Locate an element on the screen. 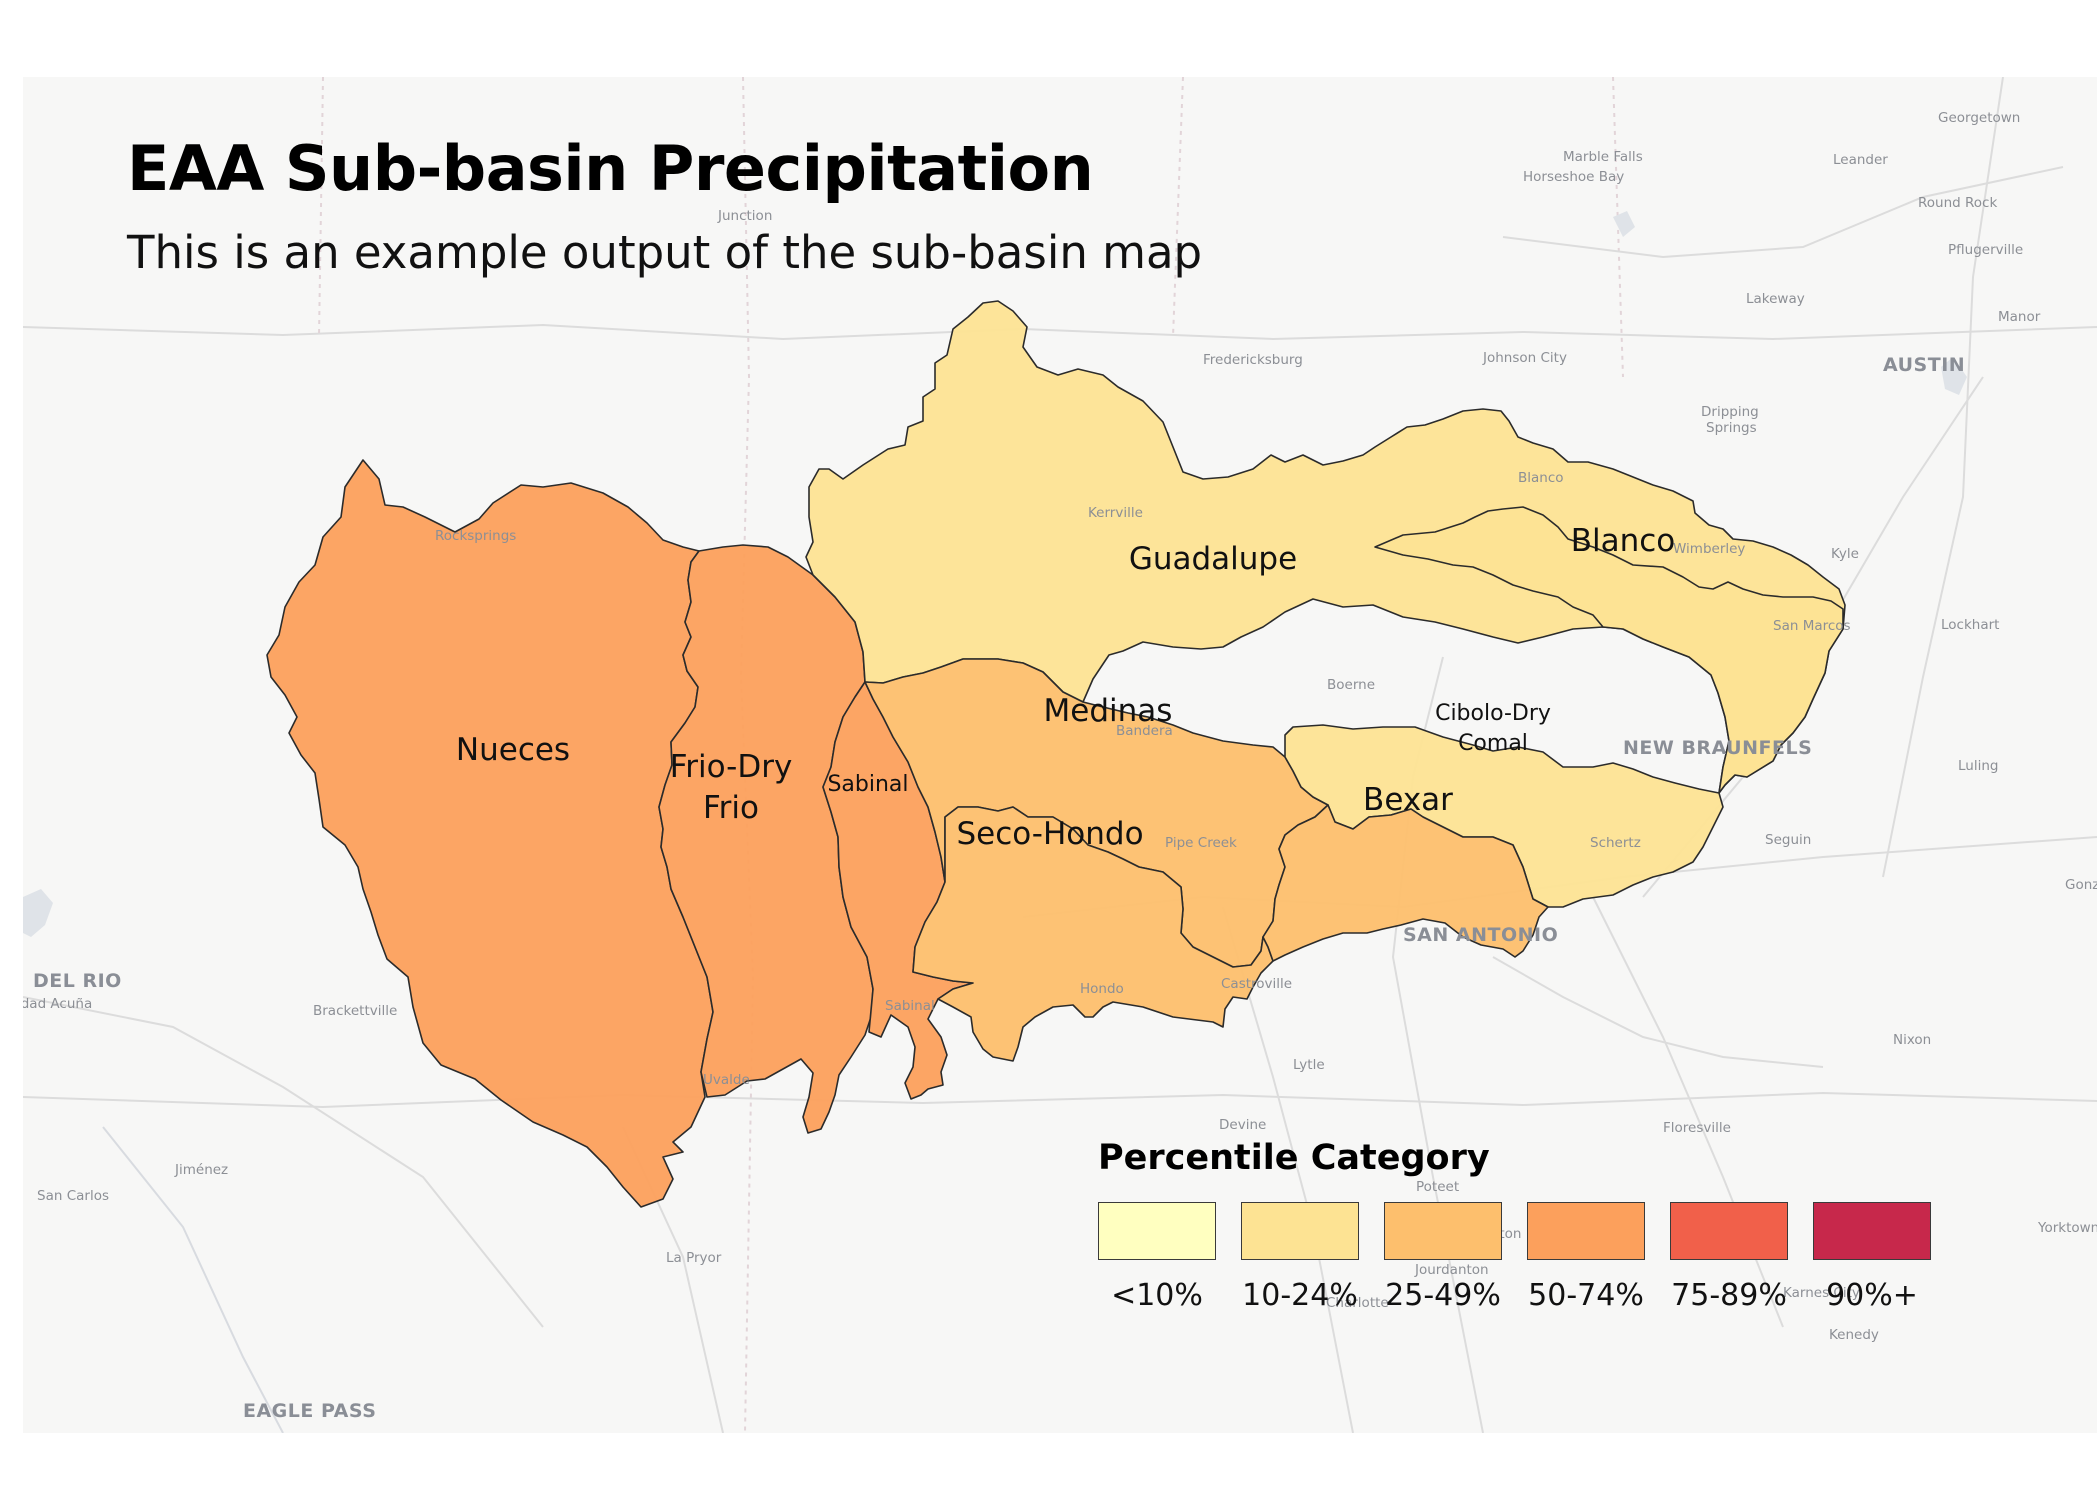 Image resolution: width=2100 pixels, height=1500 pixels. place-schertz: Schertz is located at coordinates (1615, 843).